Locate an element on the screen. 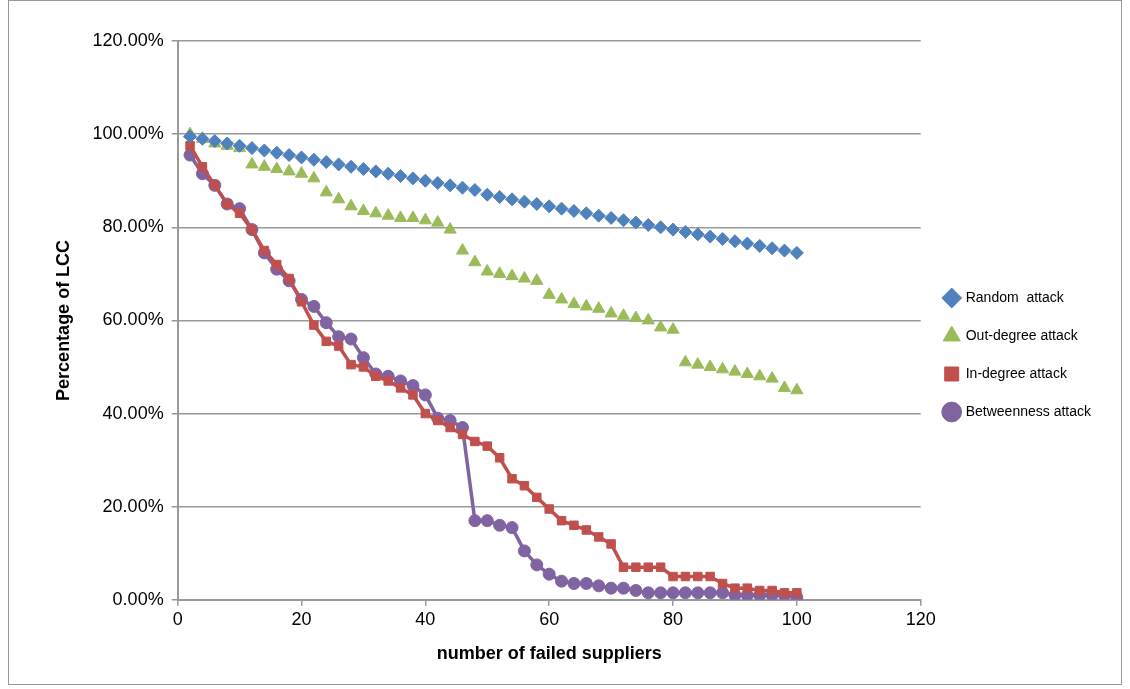 This screenshot has width=1130, height=689. y-tick-label: 40.00% is located at coordinates (133, 412).